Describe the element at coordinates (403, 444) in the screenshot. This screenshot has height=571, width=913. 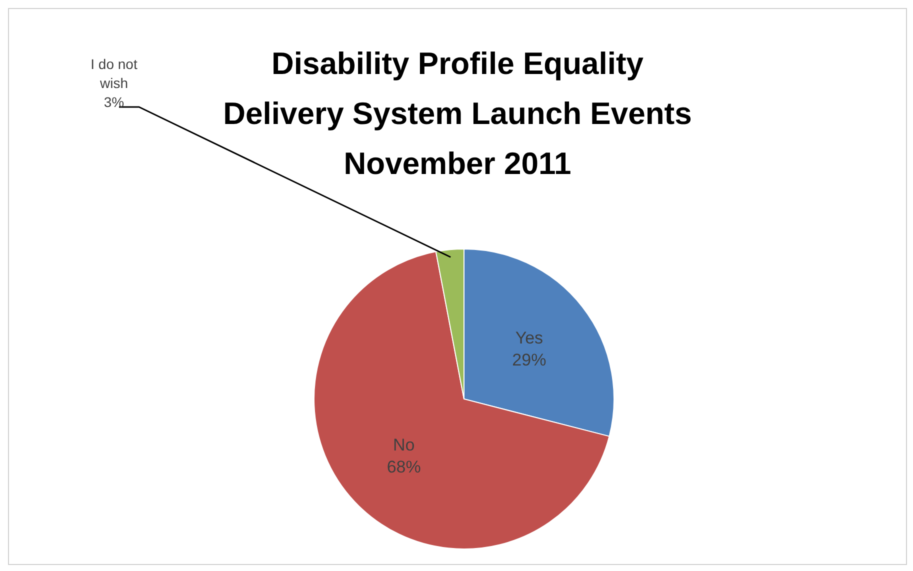
I see `slice-label: No` at that location.